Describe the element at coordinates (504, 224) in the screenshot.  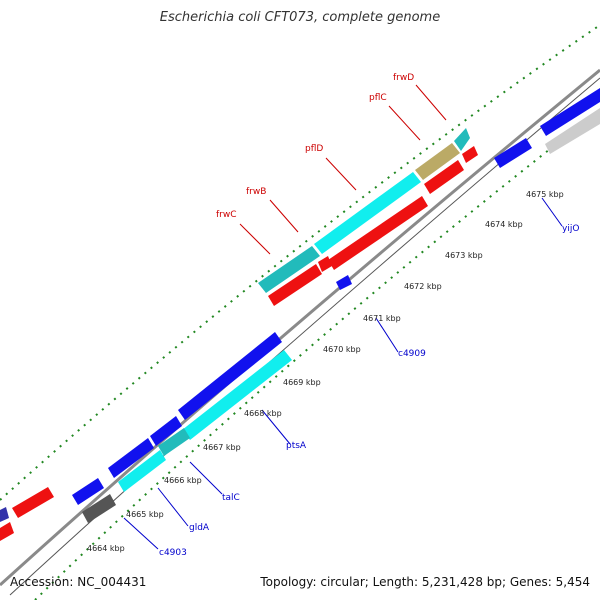
I see `tick-label: 4674 kbp` at that location.